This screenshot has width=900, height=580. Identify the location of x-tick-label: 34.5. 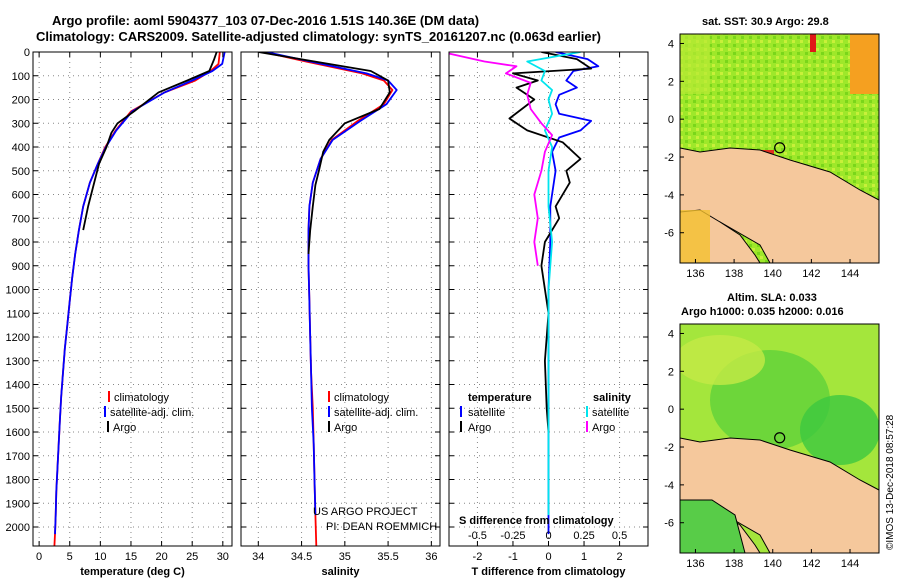
(301, 557).